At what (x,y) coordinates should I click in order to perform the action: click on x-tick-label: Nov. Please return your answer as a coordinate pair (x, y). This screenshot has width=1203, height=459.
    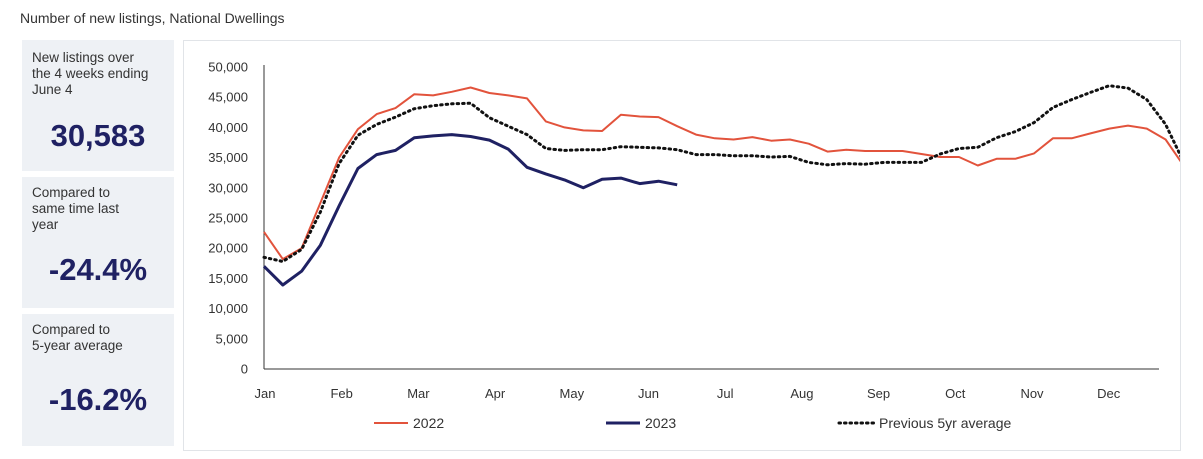
    Looking at the image, I should click on (1032, 393).